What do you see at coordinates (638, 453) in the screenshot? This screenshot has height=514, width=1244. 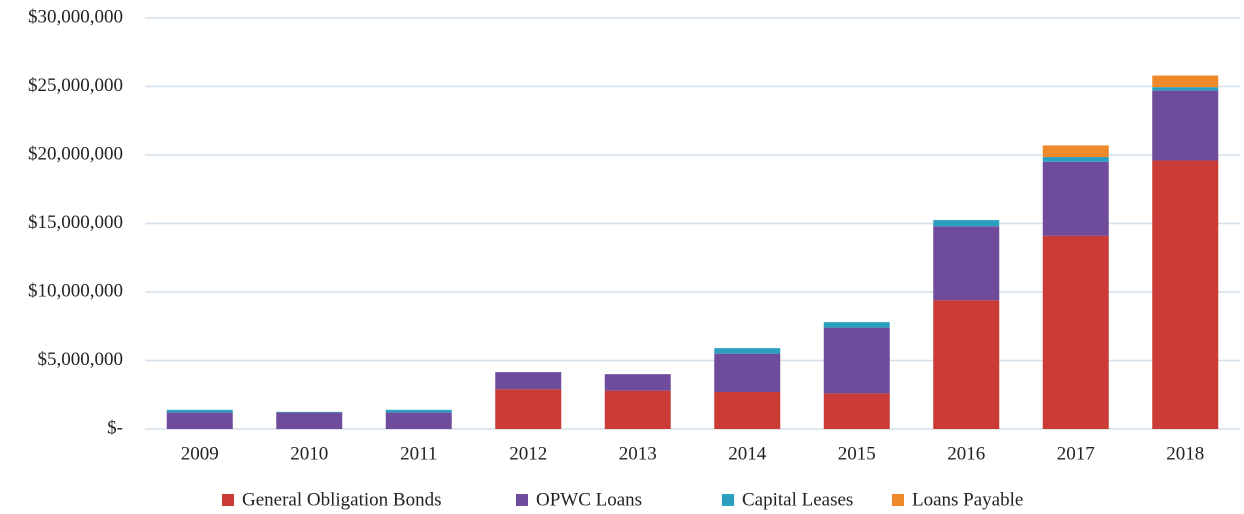 I see `x-tick-label: 2013` at bounding box center [638, 453].